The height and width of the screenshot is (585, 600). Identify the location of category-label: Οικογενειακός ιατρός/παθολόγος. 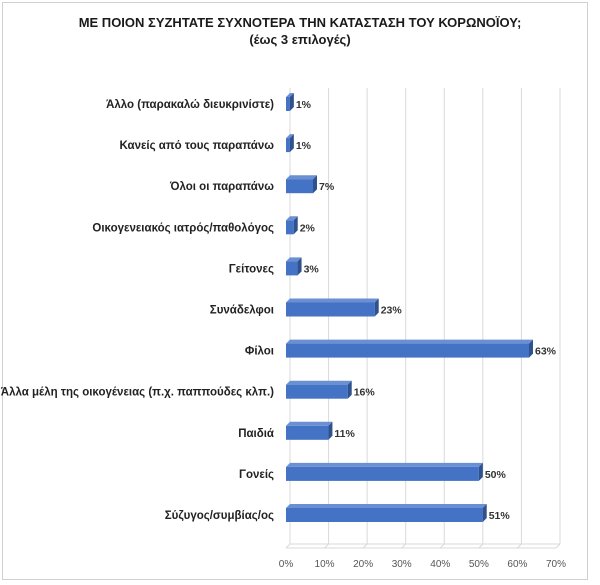
(183, 228).